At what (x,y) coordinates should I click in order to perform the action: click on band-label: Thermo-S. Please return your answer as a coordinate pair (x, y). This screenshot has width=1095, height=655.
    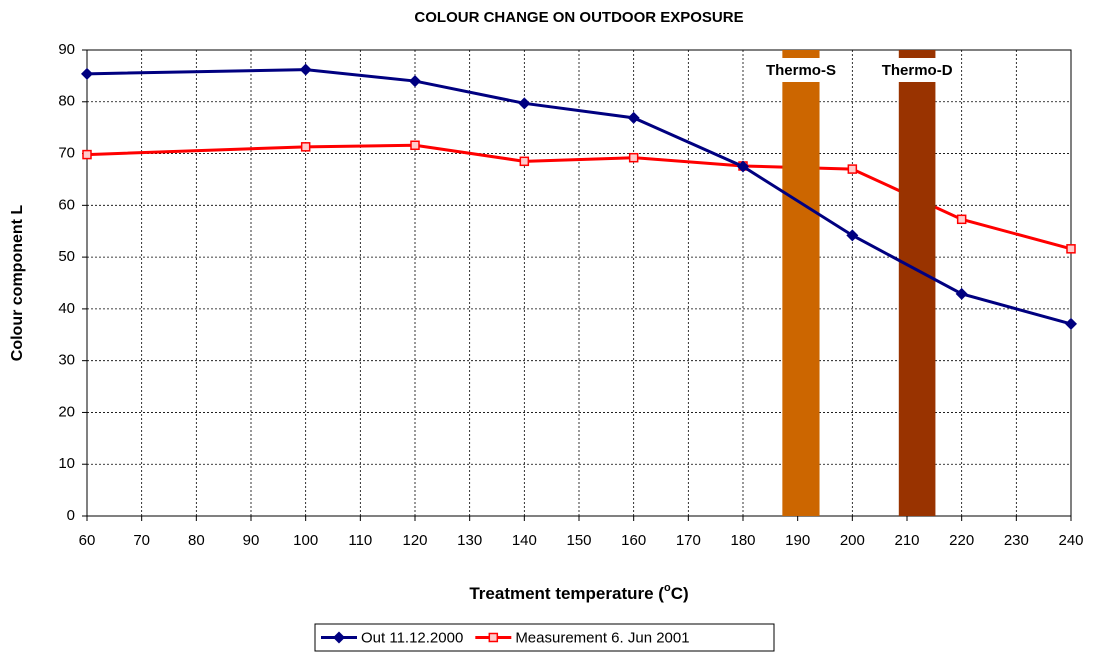
    Looking at the image, I should click on (801, 70).